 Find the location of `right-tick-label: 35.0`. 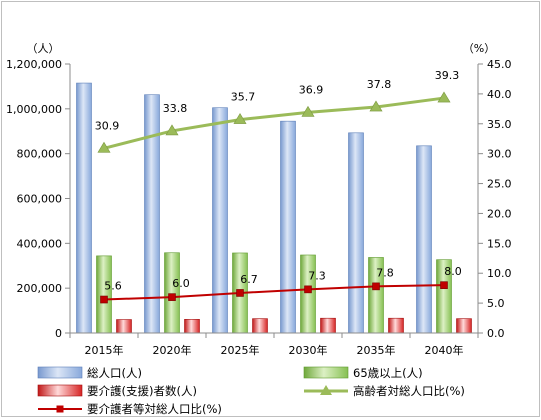

right-tick-label: 35.0 is located at coordinates (499, 124).